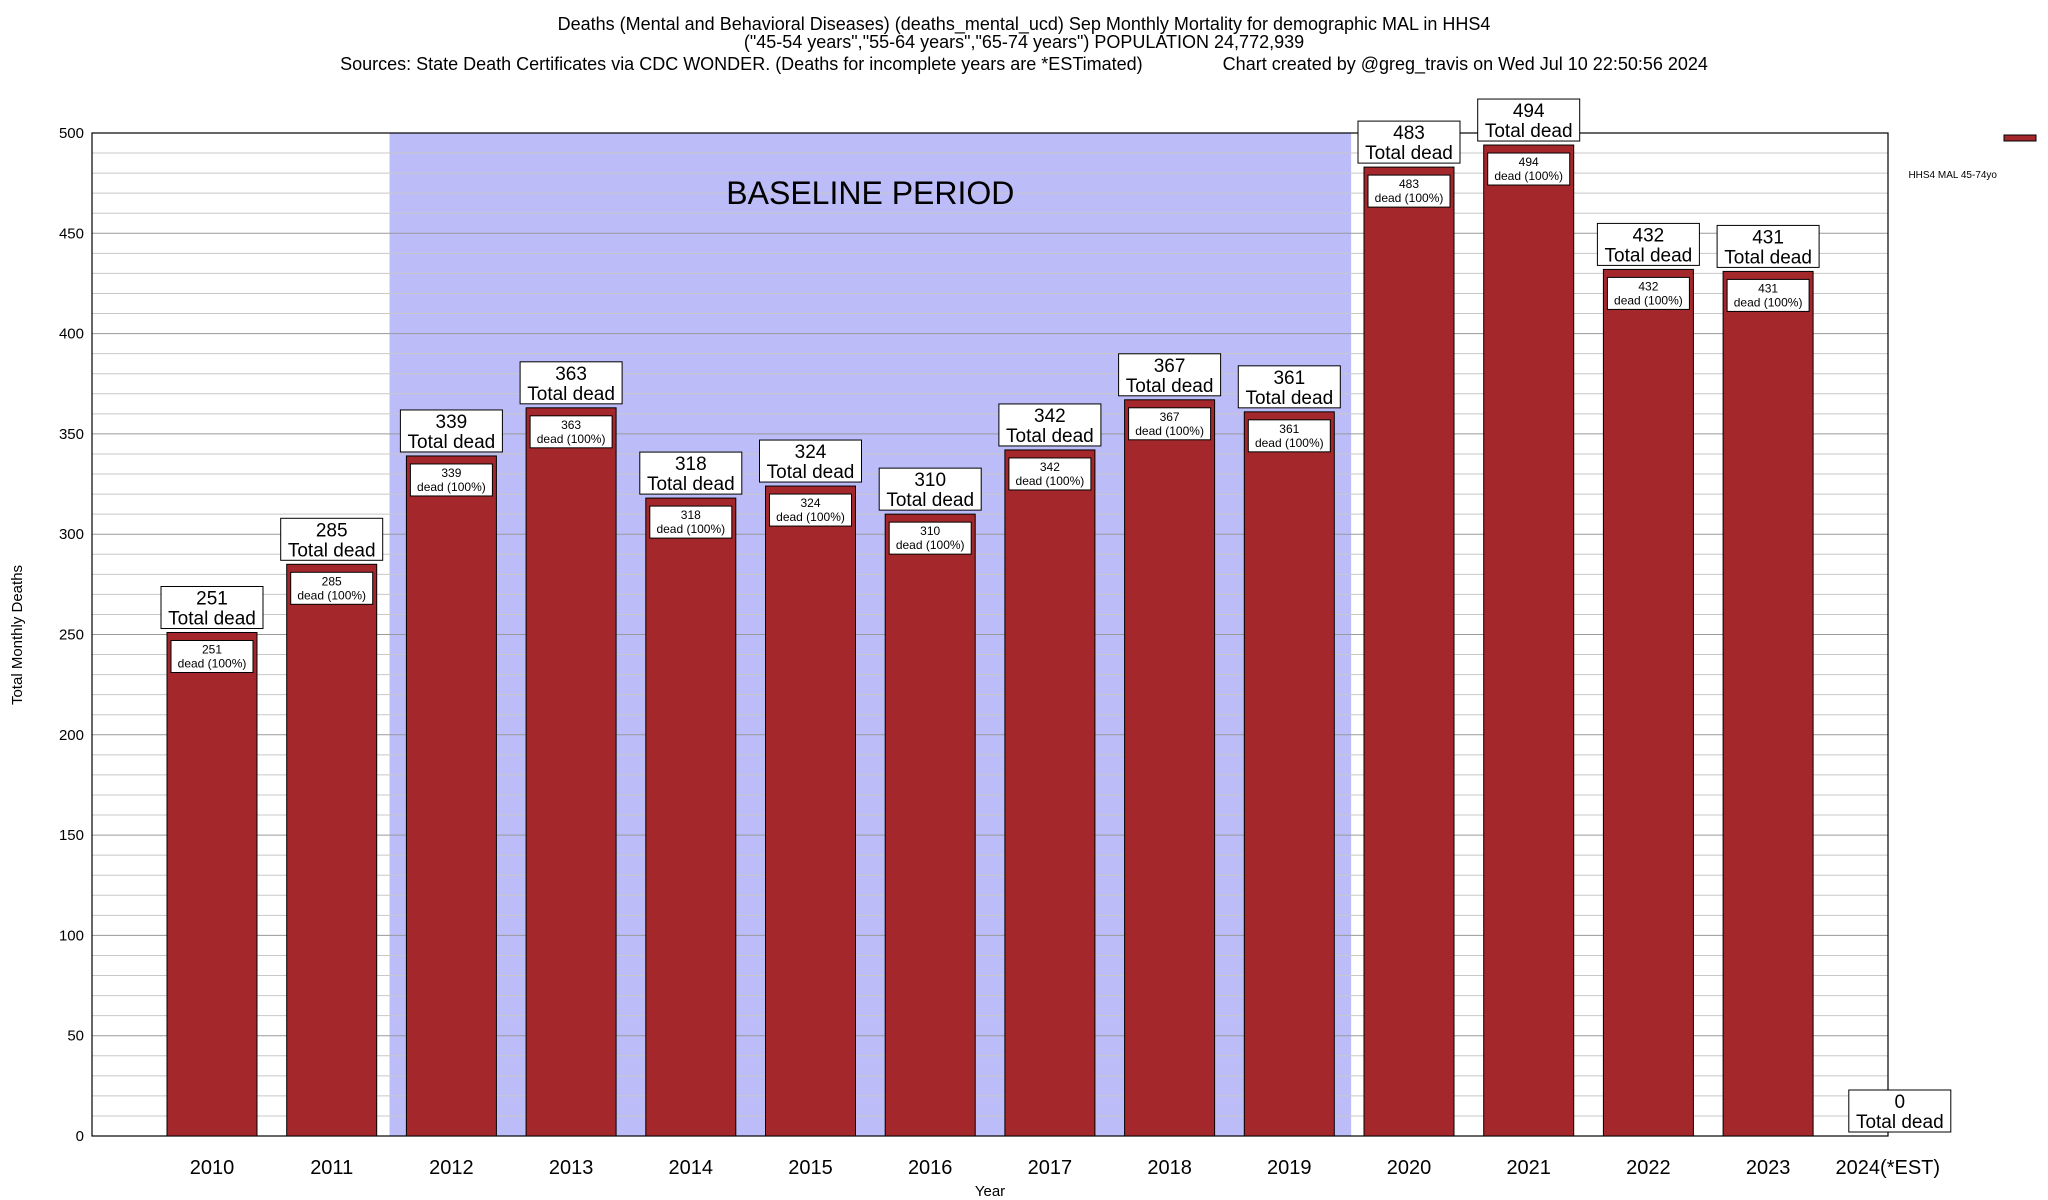  Describe the element at coordinates (332, 581) in the screenshot. I see `inner-label-value: 285` at that location.